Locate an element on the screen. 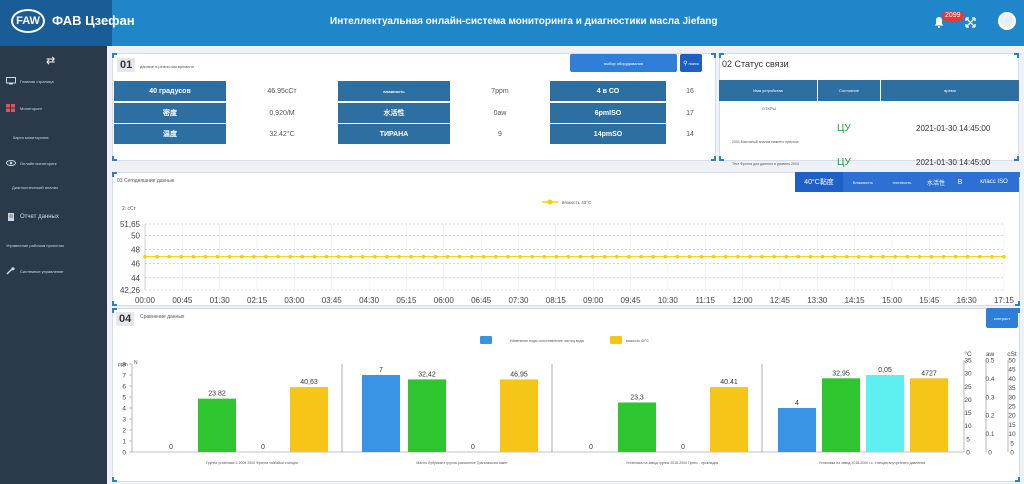 The width and height of the screenshot is (1024, 484). x-tick-label: 03:45 is located at coordinates (332, 300).